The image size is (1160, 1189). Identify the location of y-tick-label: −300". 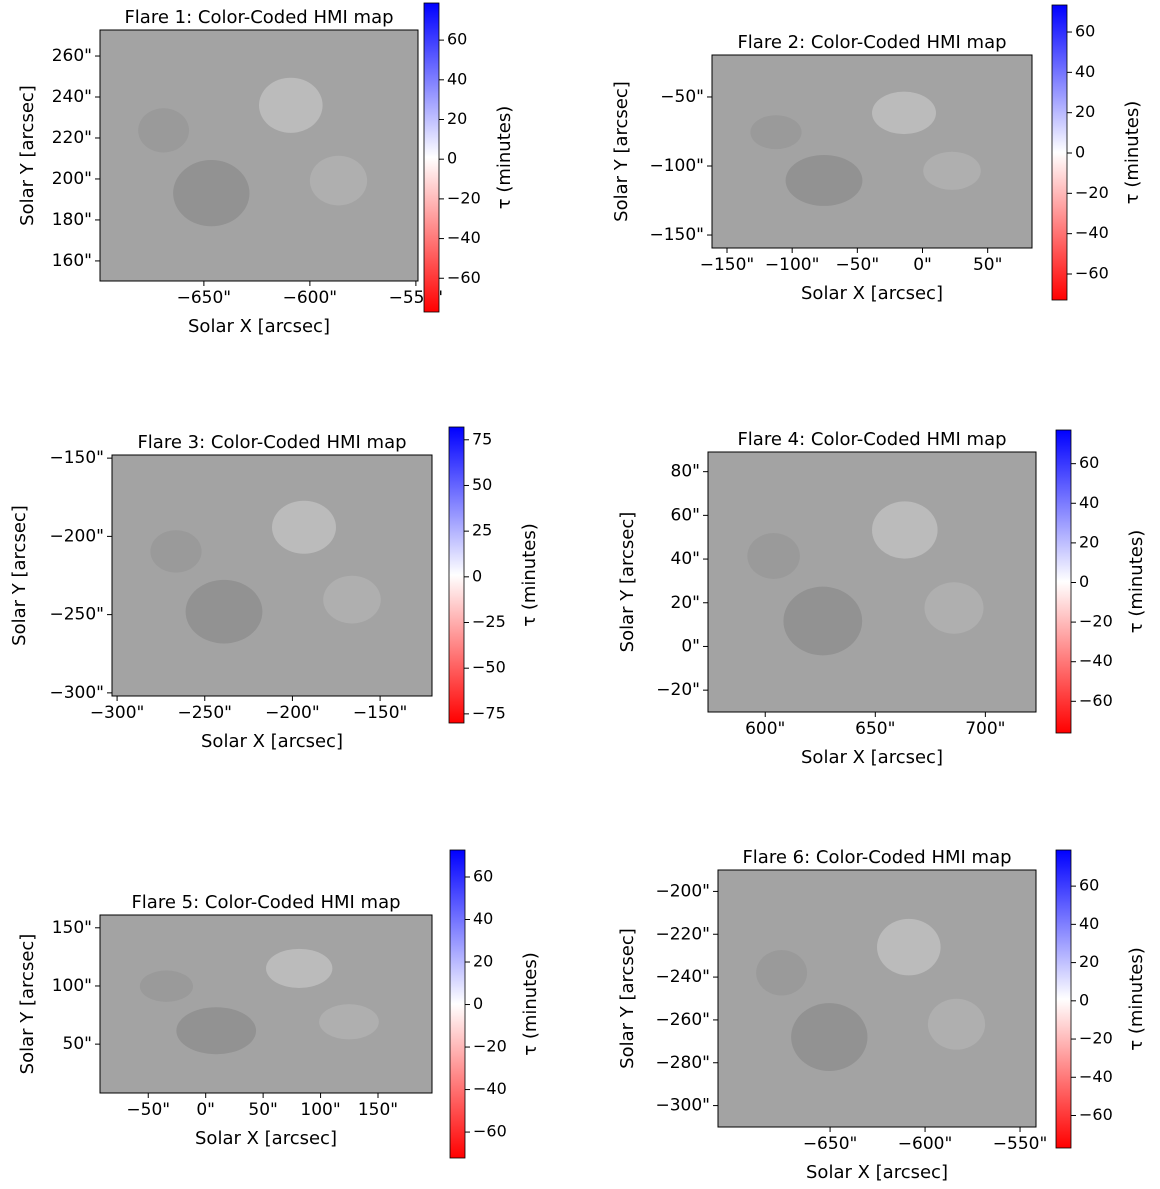
(76, 693).